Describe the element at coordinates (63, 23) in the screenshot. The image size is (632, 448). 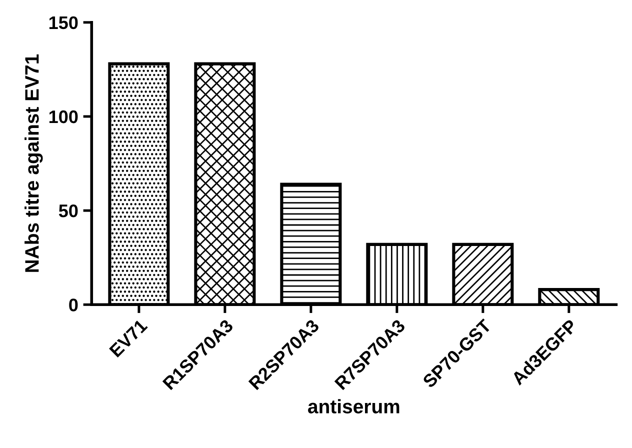
I see `y-tick-label: 150` at that location.